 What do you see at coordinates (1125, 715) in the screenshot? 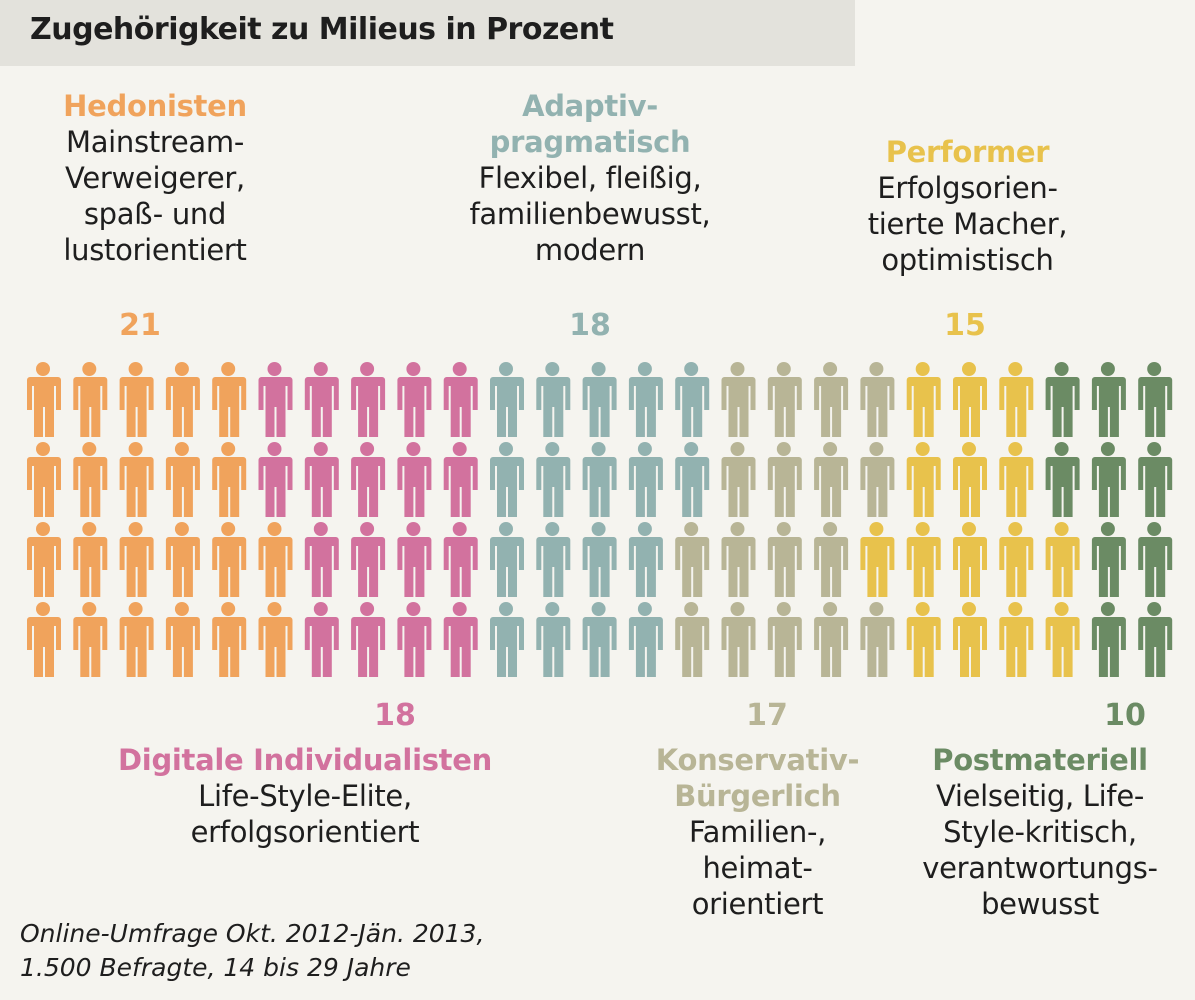
I see `value-label-postmateriell: 10` at bounding box center [1125, 715].